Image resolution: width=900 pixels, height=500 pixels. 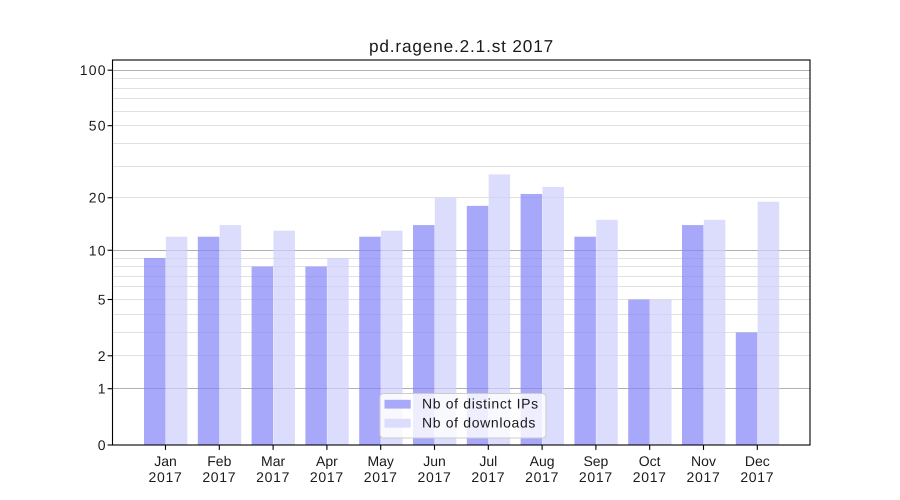 I want to click on svg-text: 20, so click(x=98, y=198).